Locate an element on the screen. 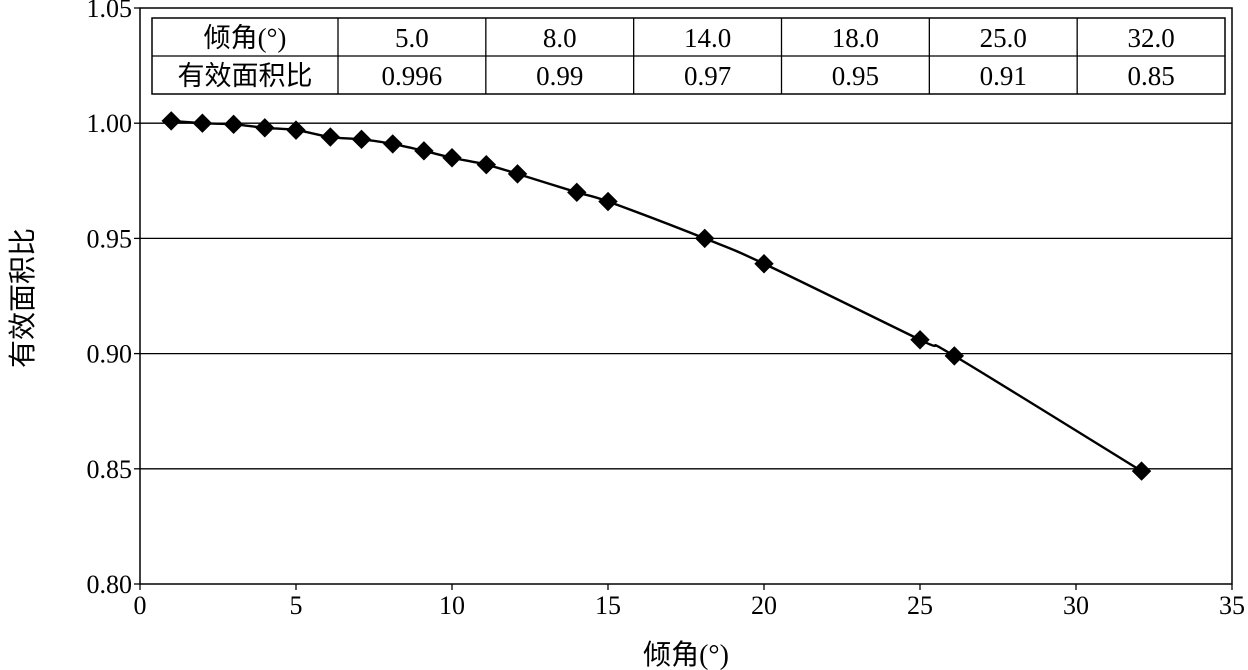 This screenshot has height=670, width=1248. x-tick-label-0: 0 is located at coordinates (140, 605).